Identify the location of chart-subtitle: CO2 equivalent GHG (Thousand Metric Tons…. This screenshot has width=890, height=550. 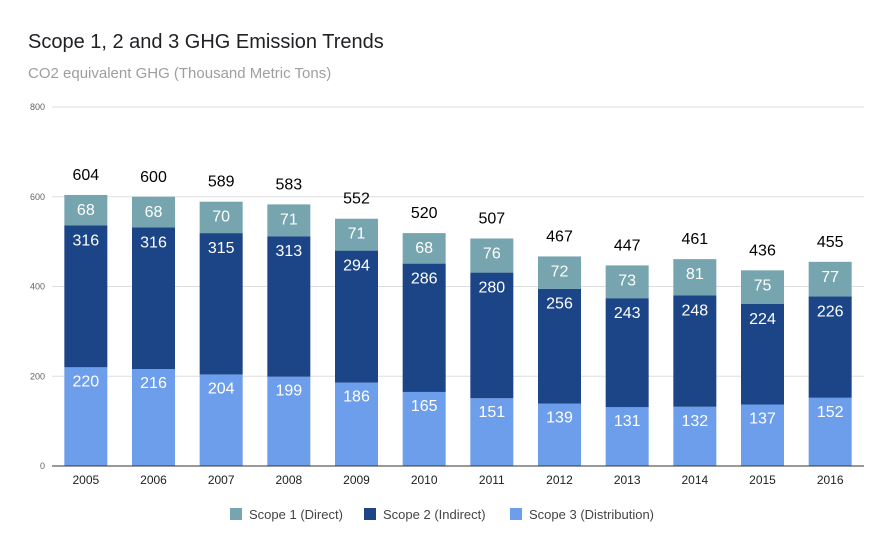
(179, 73).